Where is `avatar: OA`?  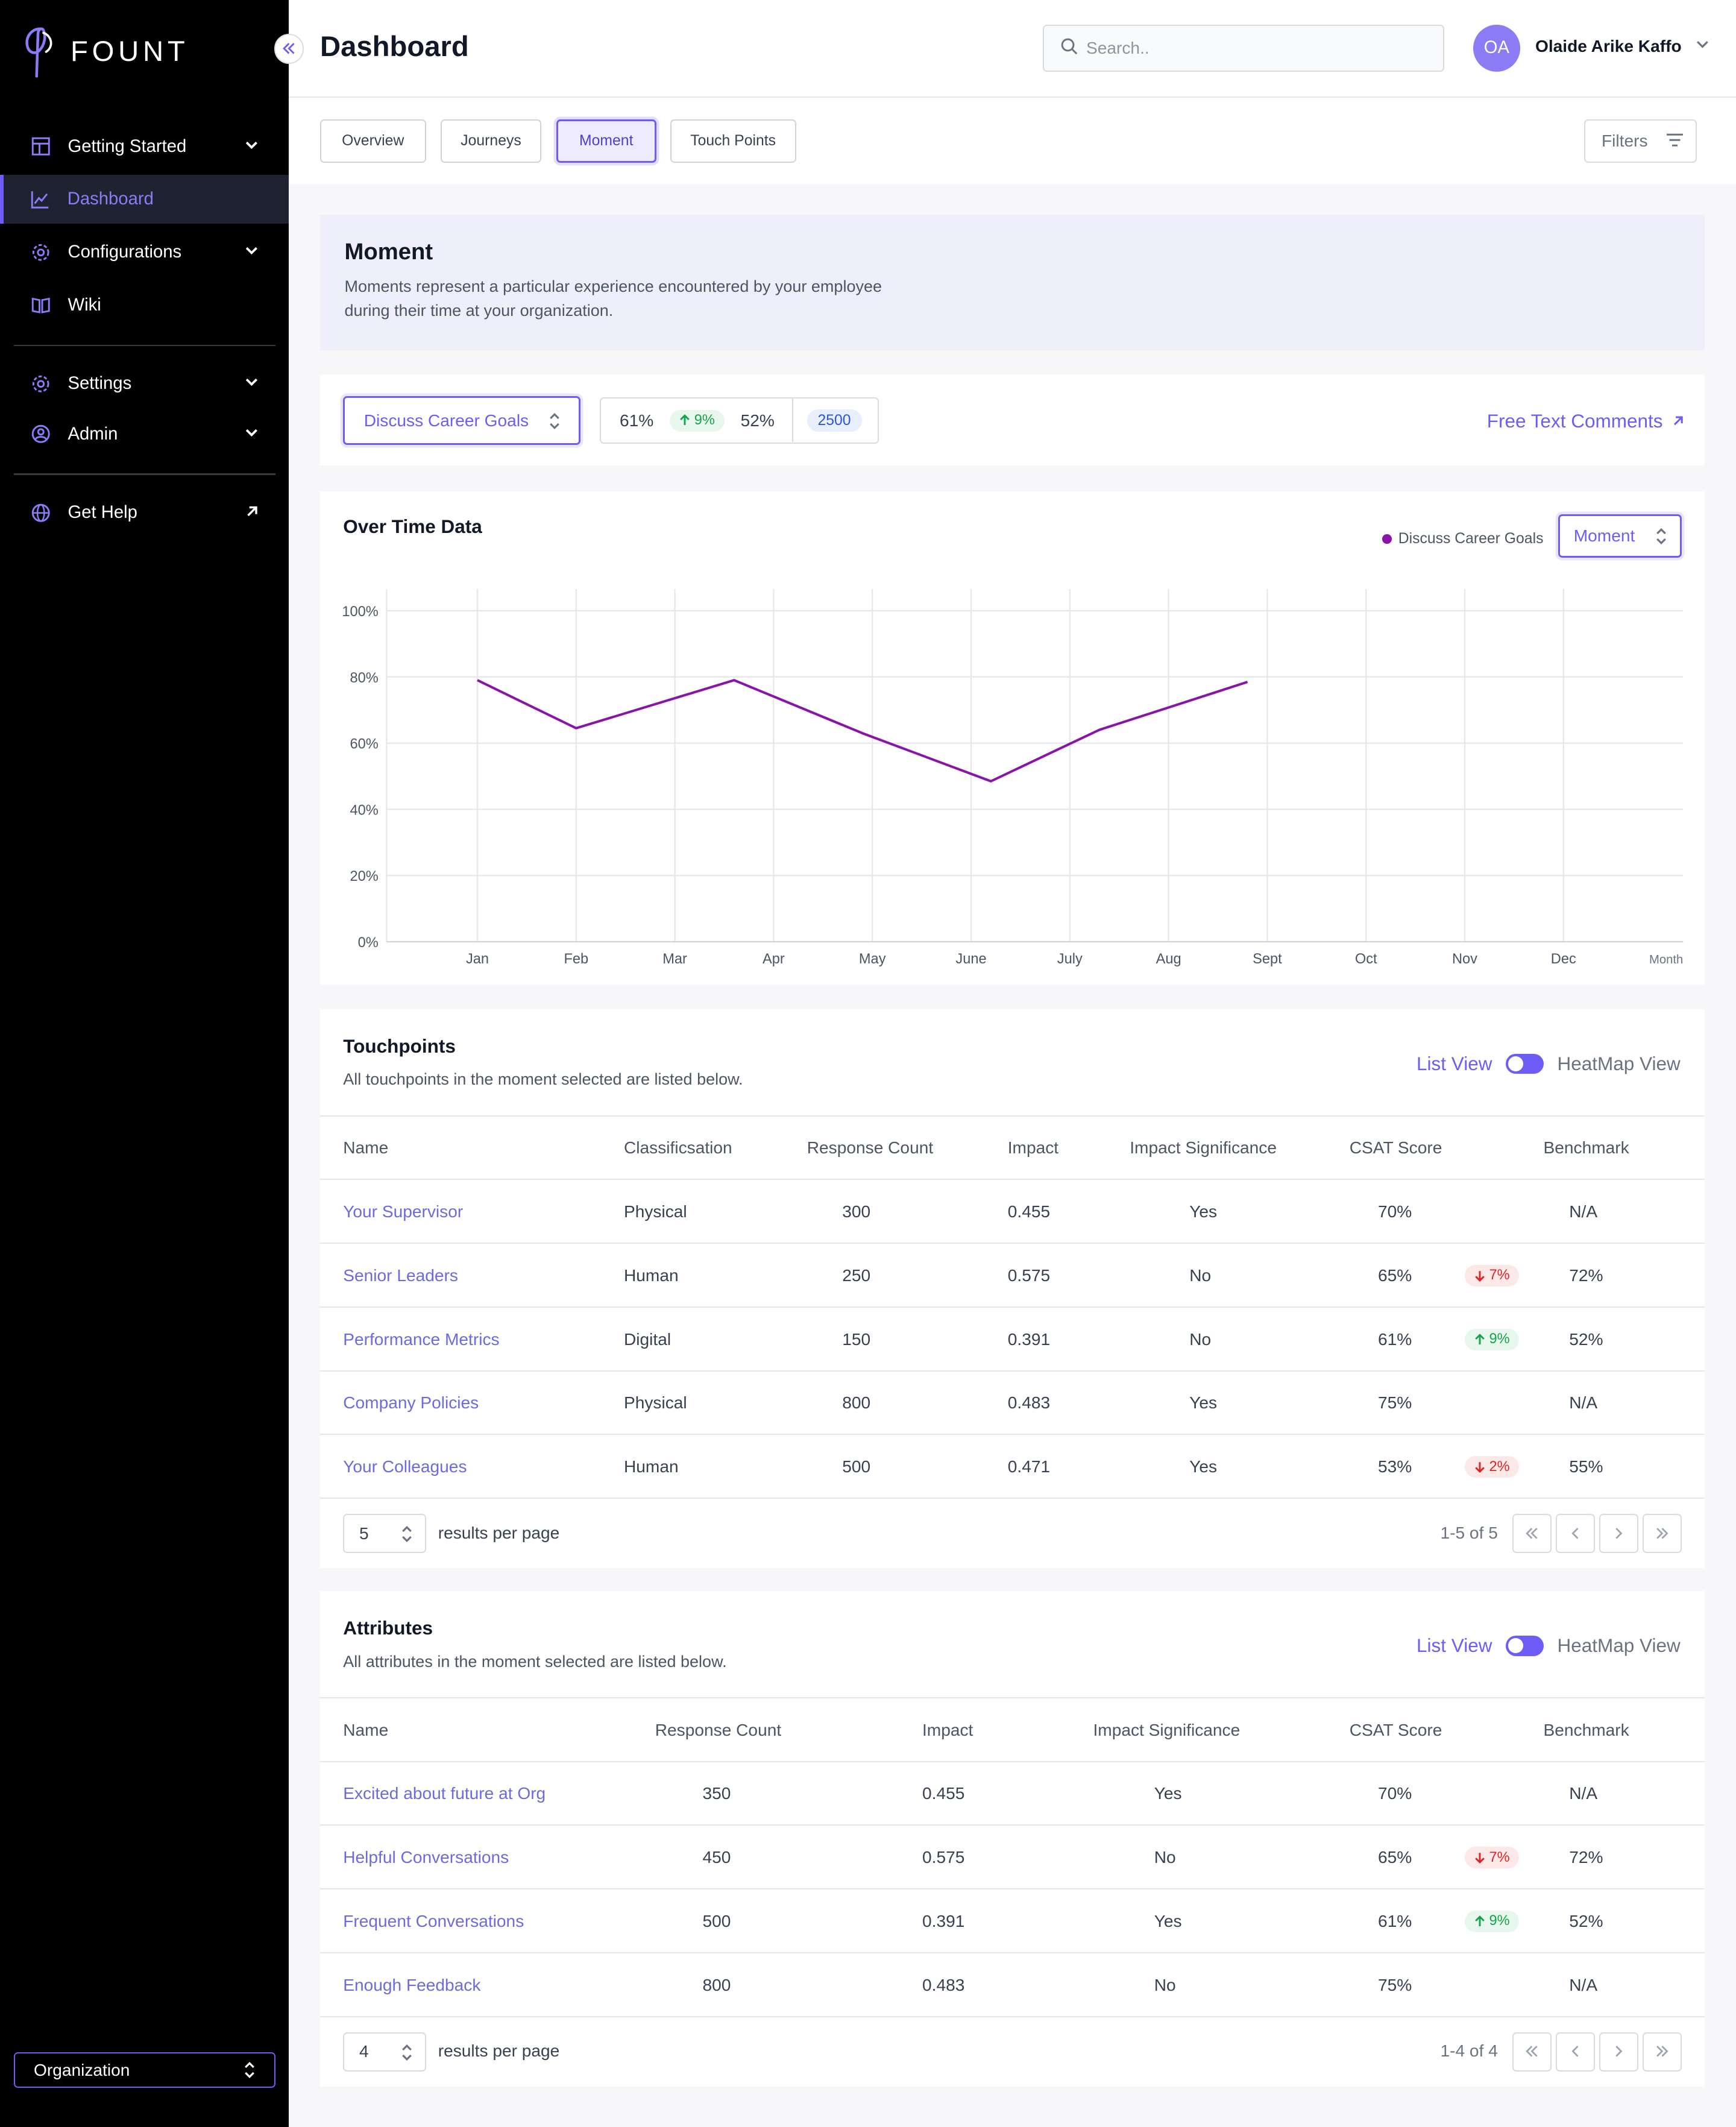
avatar: OA is located at coordinates (1497, 48).